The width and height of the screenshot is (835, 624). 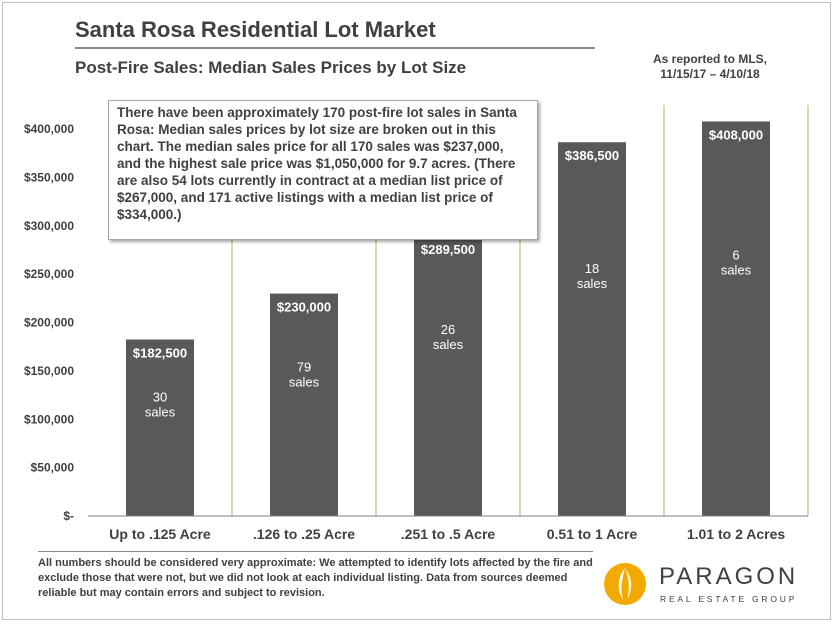 I want to click on y-tick-label: $100,000, so click(x=49, y=419).